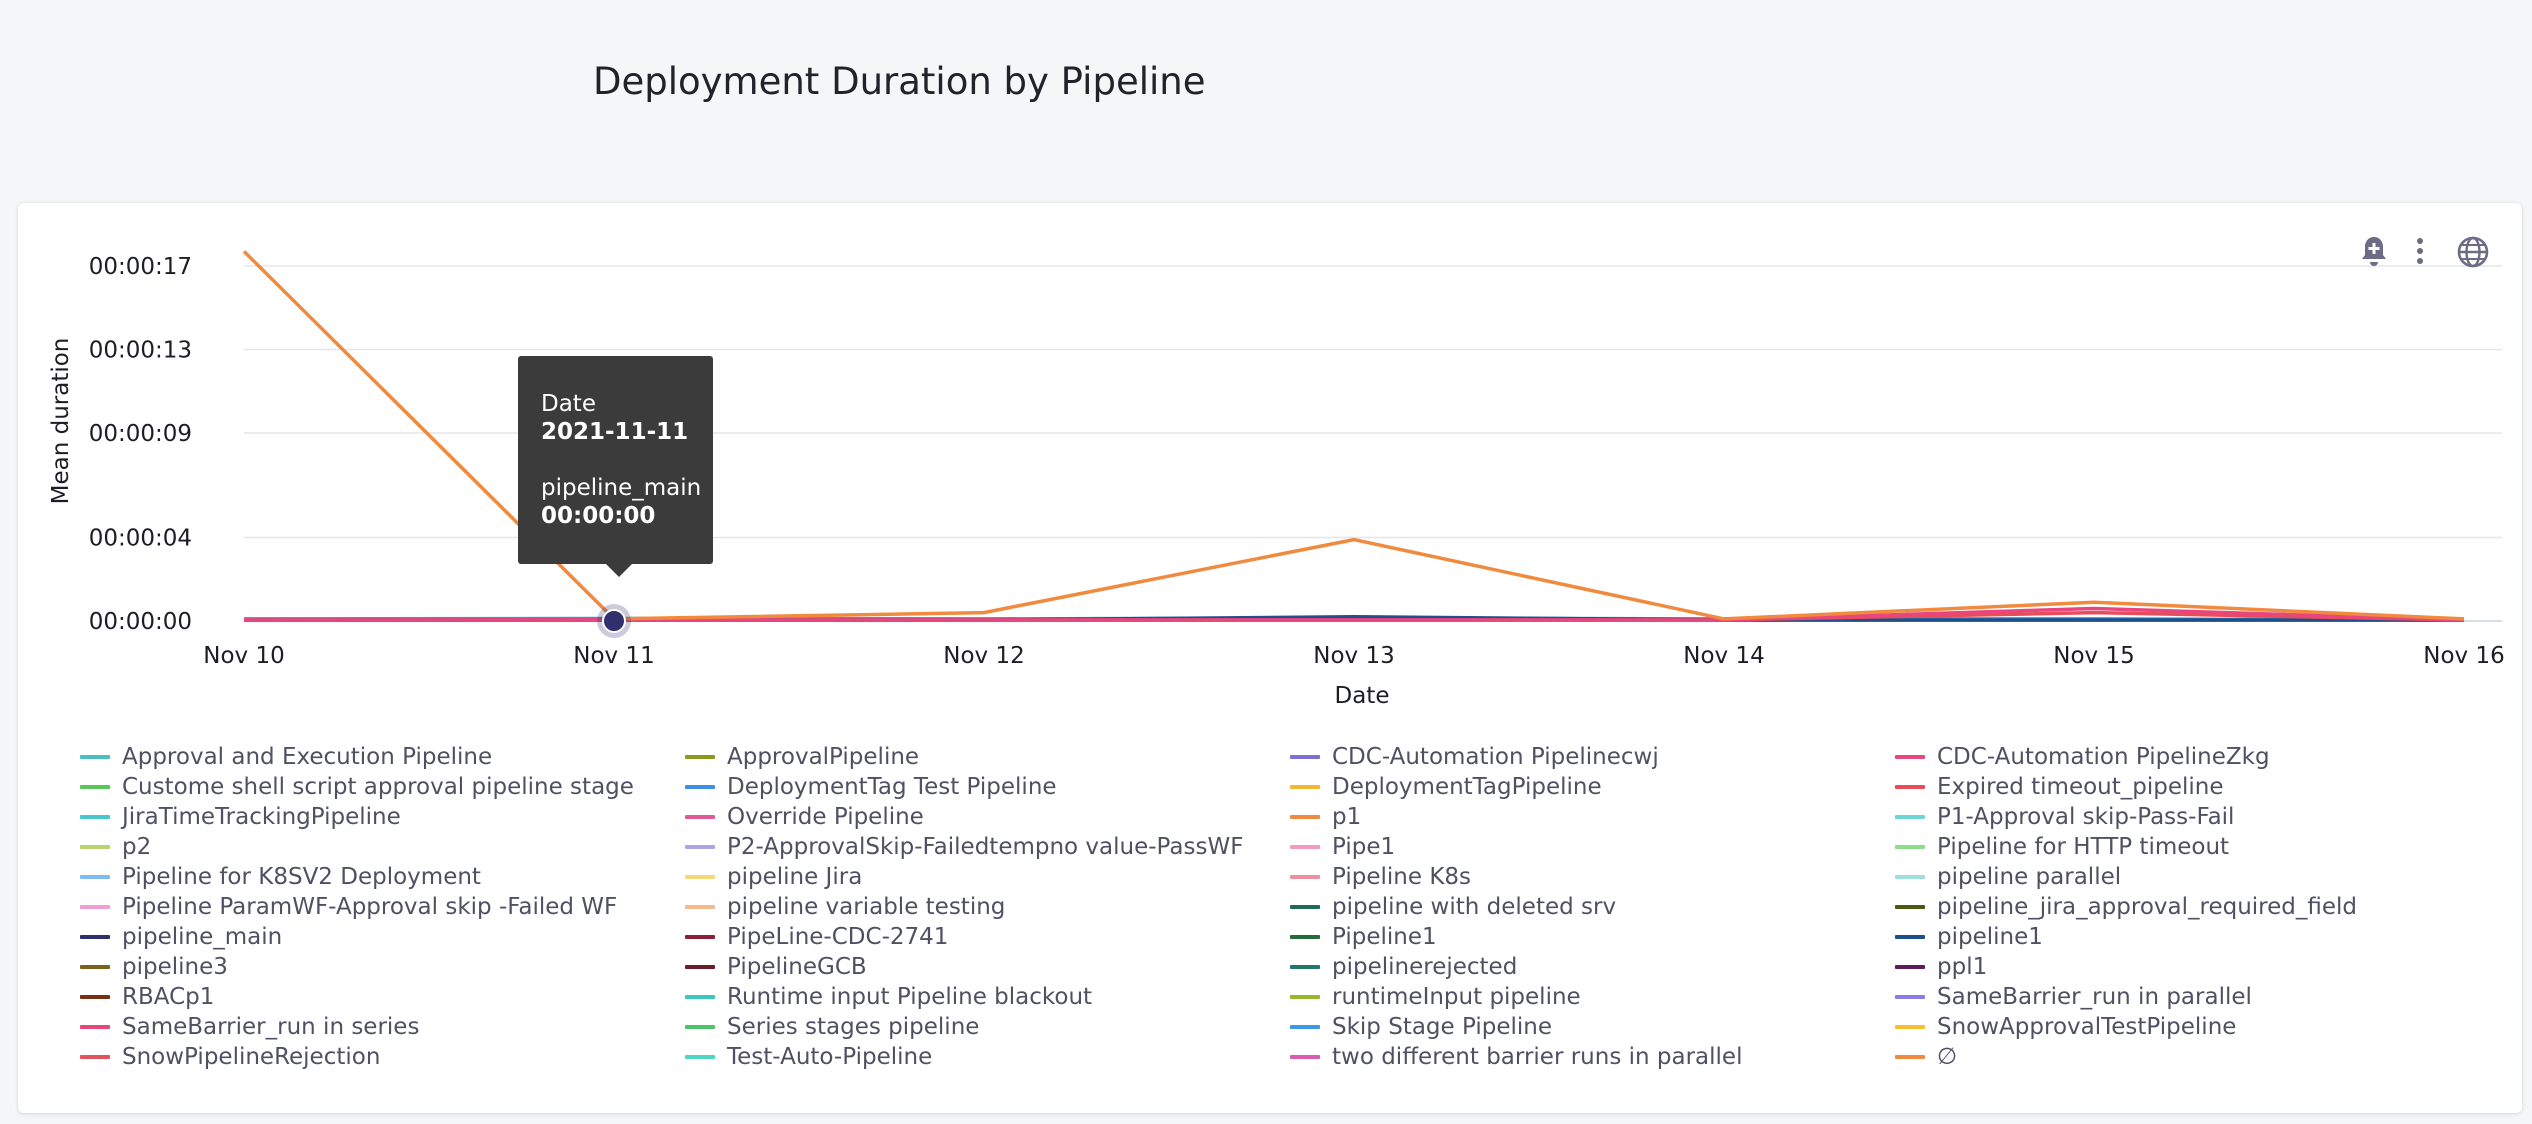  I want to click on legend-item: P1-Approval skip-Pass-Fail, so click(2197, 817).